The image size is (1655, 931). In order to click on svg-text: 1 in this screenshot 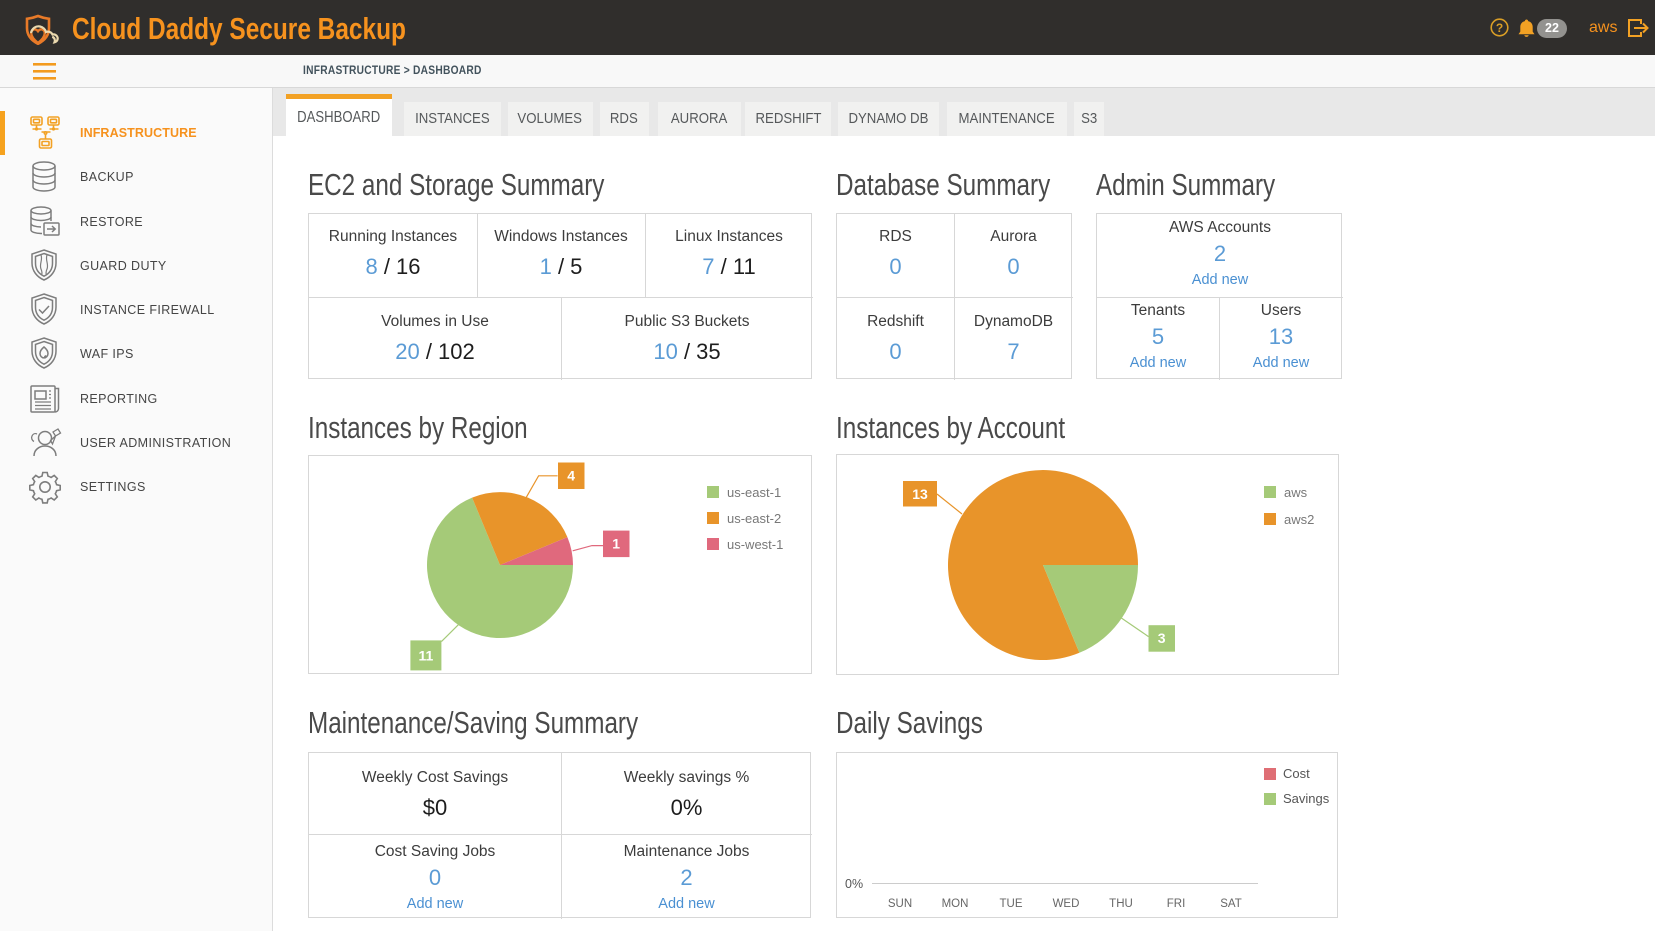, I will do `click(616, 544)`.